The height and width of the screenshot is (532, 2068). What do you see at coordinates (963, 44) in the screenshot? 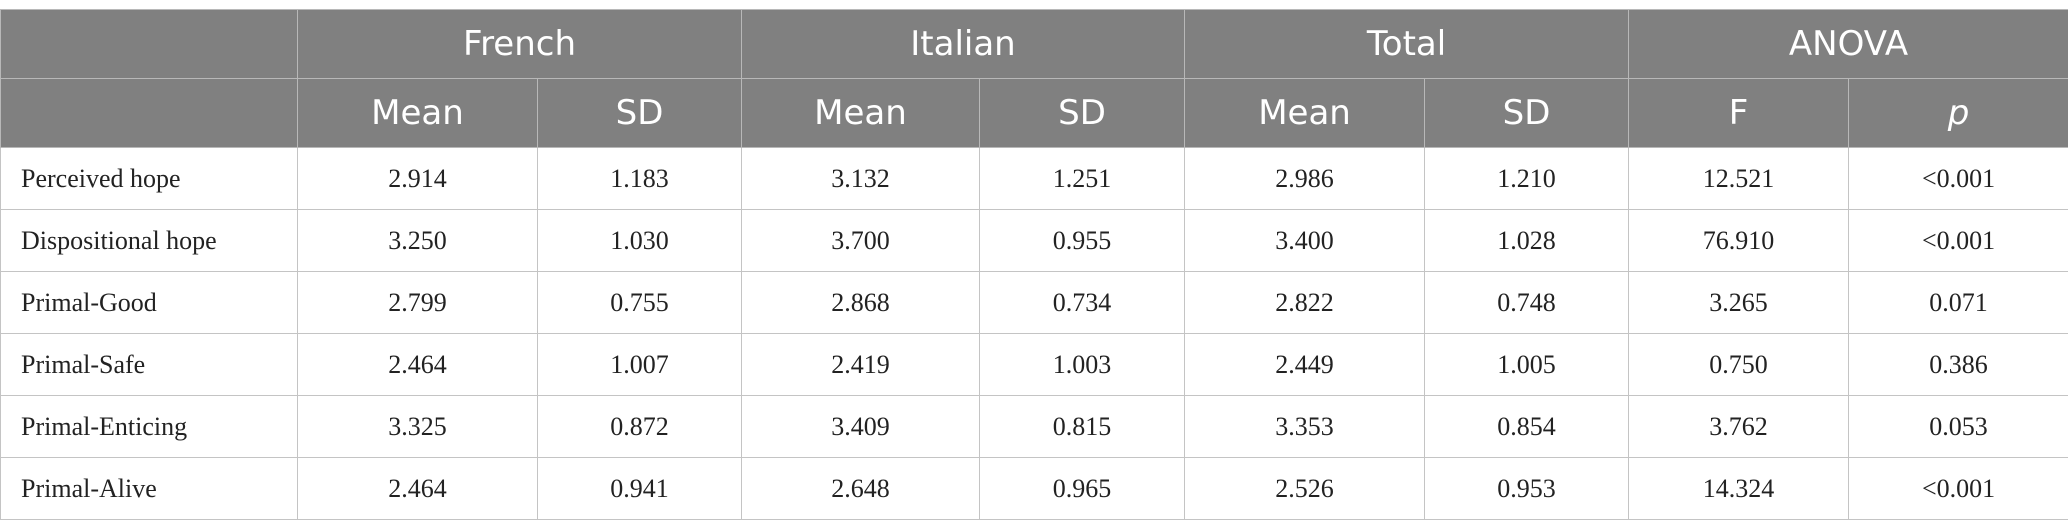
I see `group-header: Italian` at bounding box center [963, 44].